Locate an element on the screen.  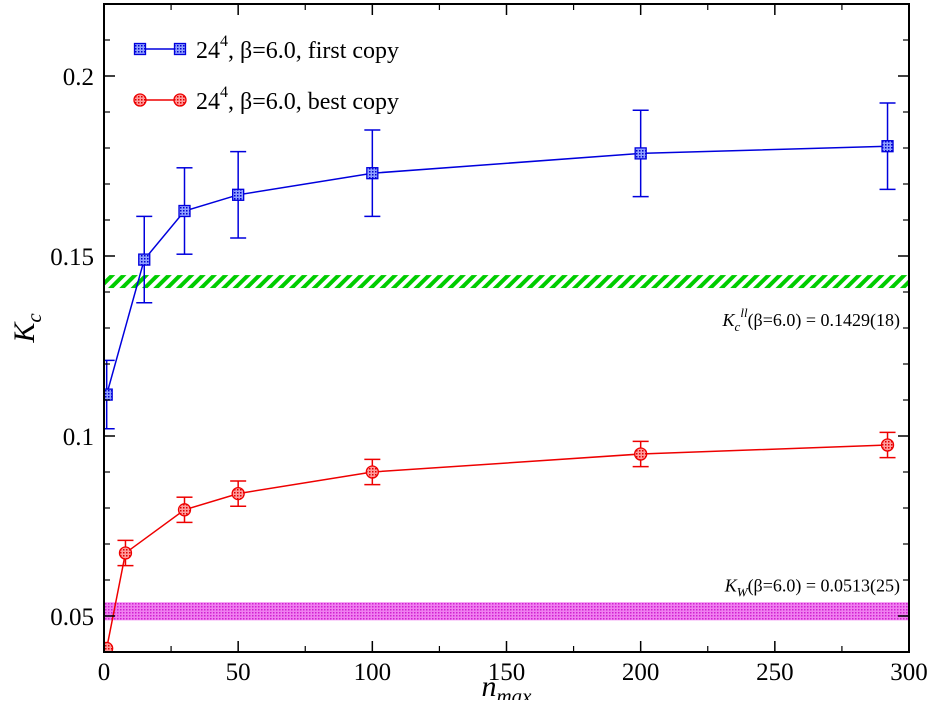
x-tick-label: 300 is located at coordinates (909, 672).